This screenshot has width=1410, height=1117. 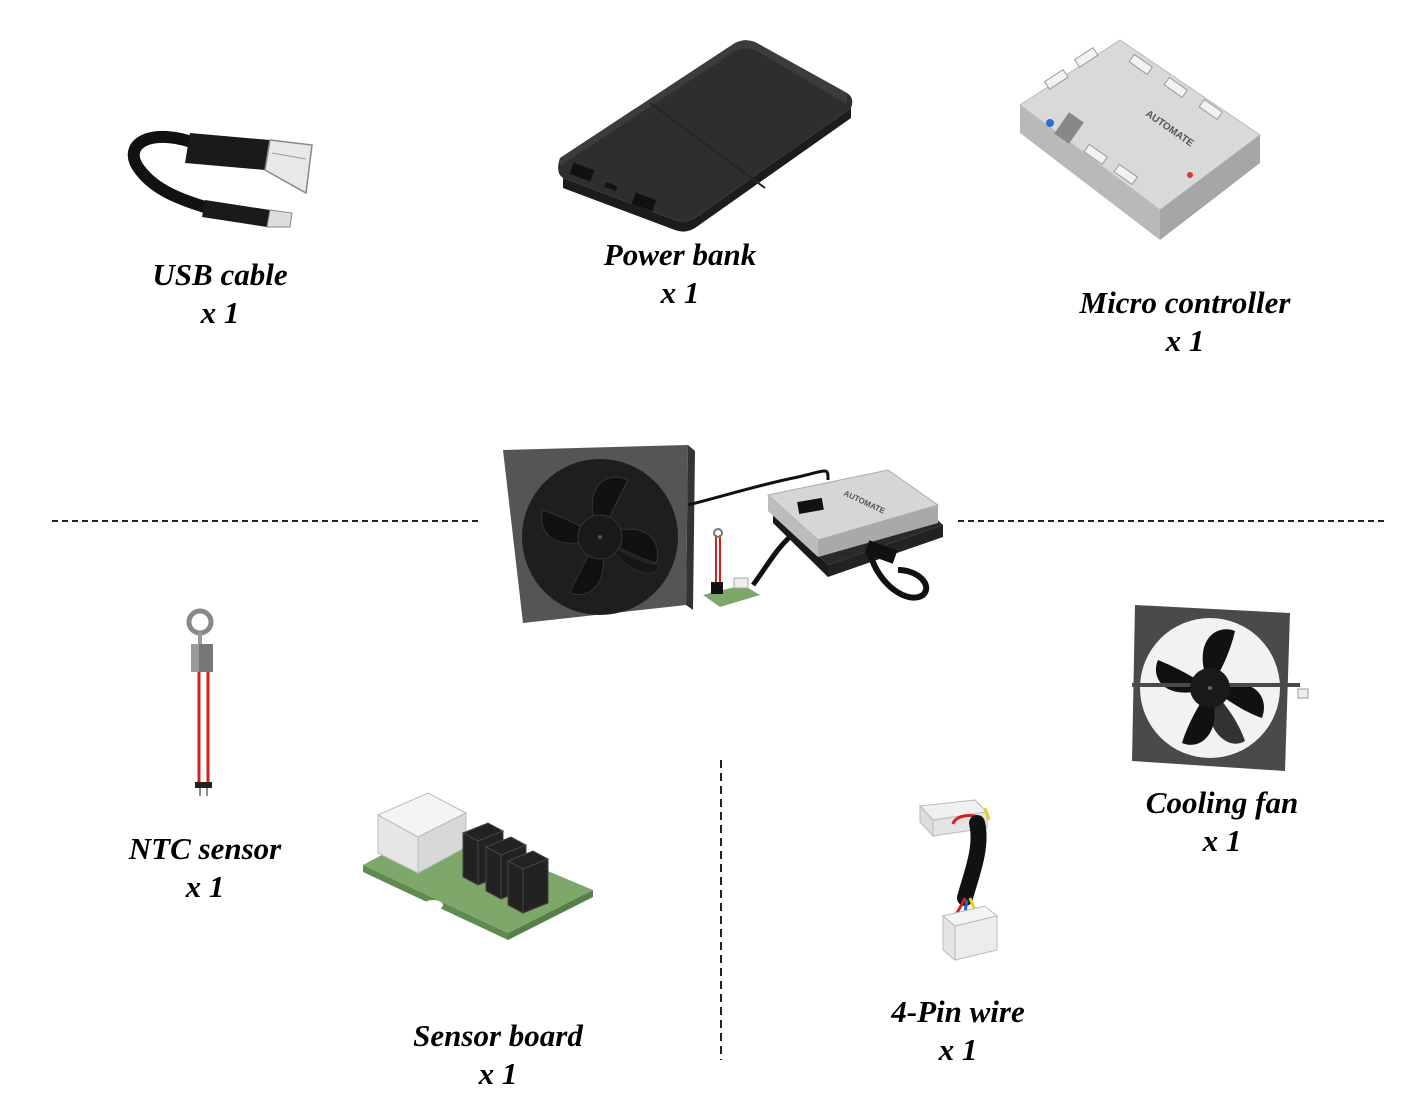 I want to click on assembled-kit-icon: AUTOMATE, so click(x=723, y=534).